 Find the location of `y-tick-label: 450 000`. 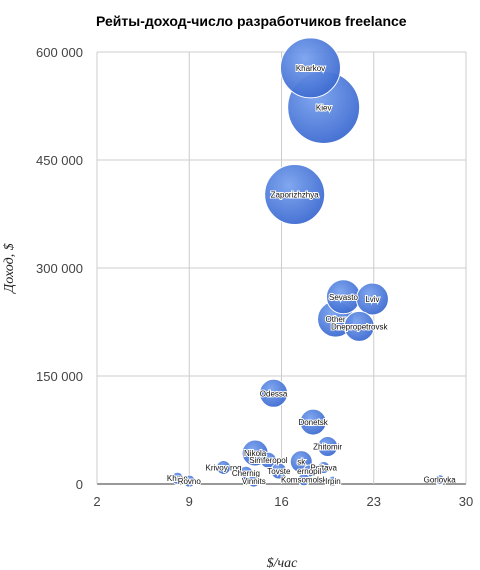

y-tick-label: 450 000 is located at coordinates (59, 160).